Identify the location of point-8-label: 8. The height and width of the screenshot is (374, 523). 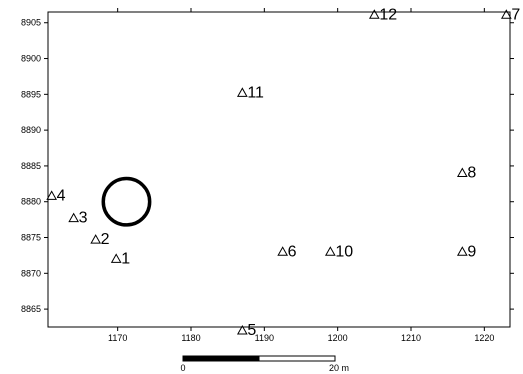
(471, 173).